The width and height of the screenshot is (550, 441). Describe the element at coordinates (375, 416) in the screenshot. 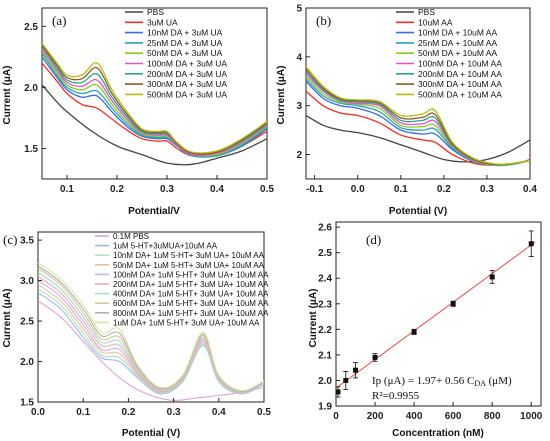

I see `x-tick-label: 200` at that location.